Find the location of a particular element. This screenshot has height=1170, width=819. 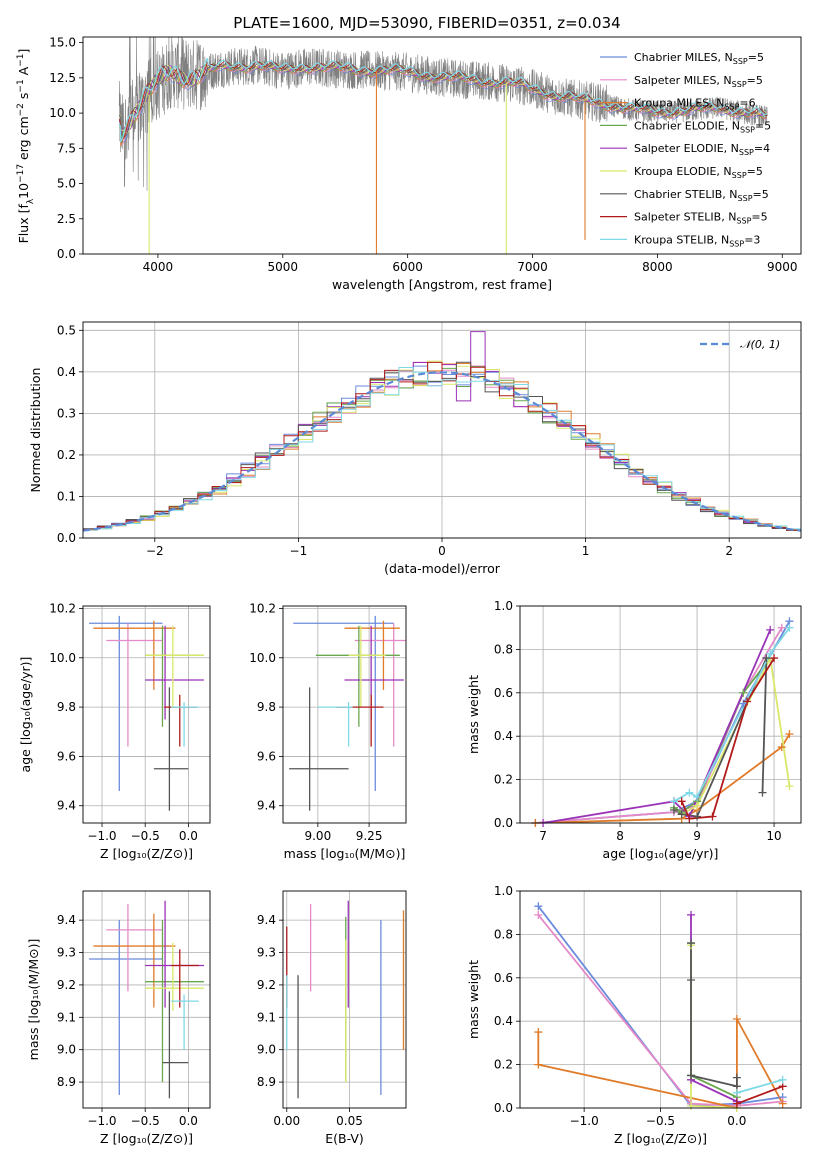

y-axis-label-part: s is located at coordinates (23, 98).